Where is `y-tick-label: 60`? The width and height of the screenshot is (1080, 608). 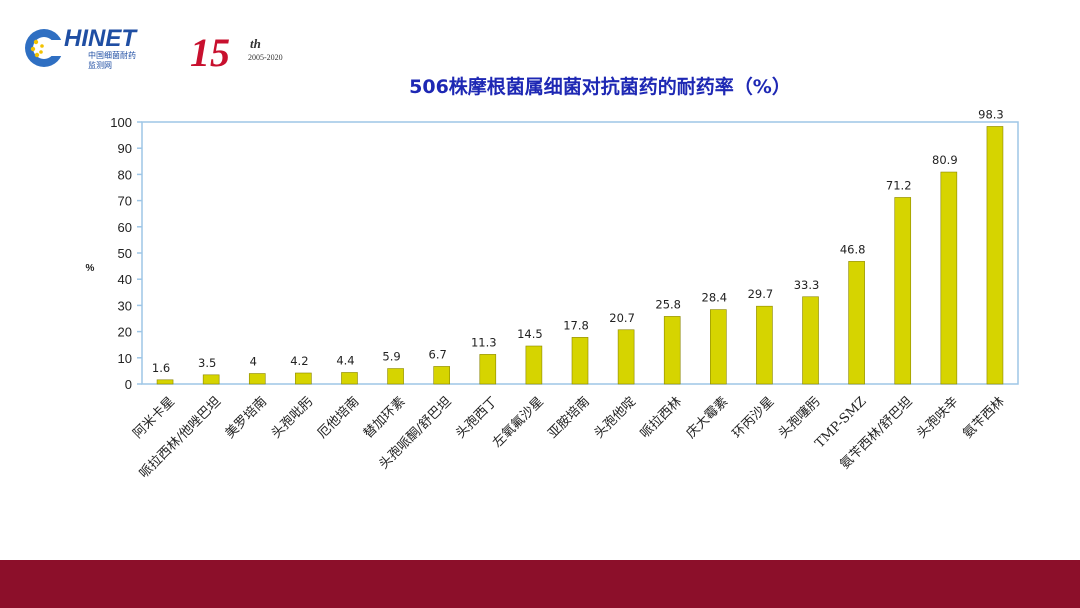
y-tick-label: 60 is located at coordinates (125, 227).